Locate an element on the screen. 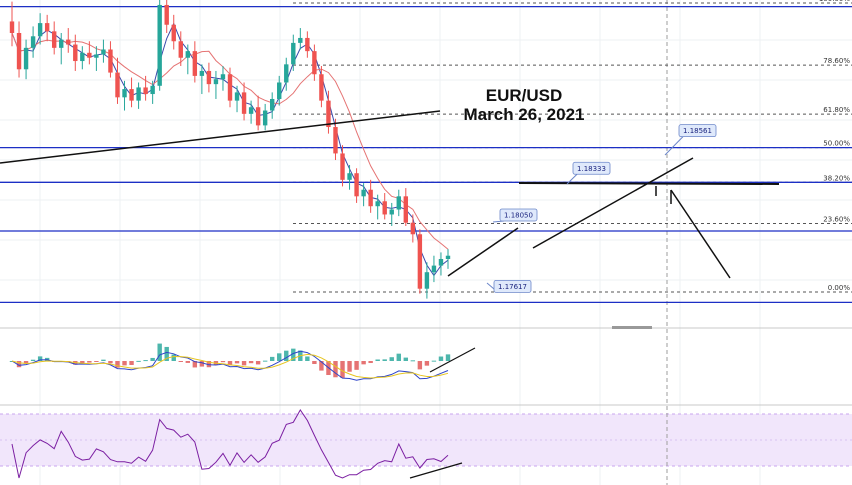 The image size is (852, 485). fib-label-0: 100.00% is located at coordinates (834, 1).